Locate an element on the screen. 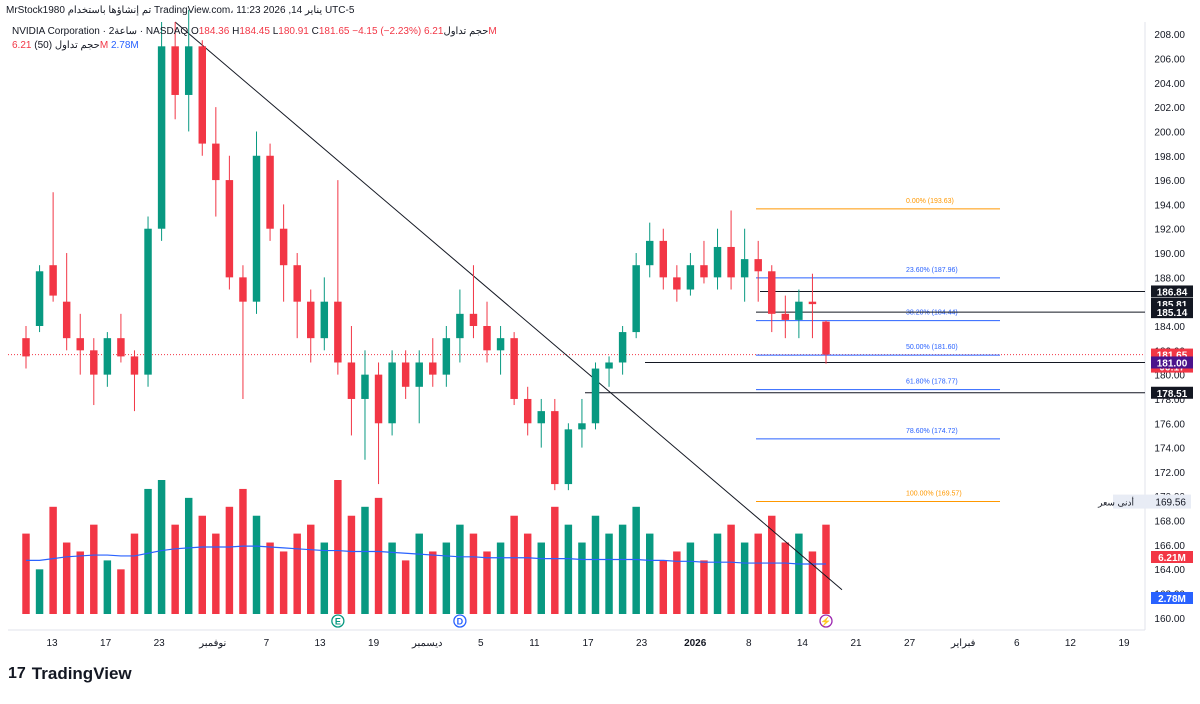 The height and width of the screenshot is (704, 1200). volume-tag-label: 6.21M is located at coordinates (1172, 558).